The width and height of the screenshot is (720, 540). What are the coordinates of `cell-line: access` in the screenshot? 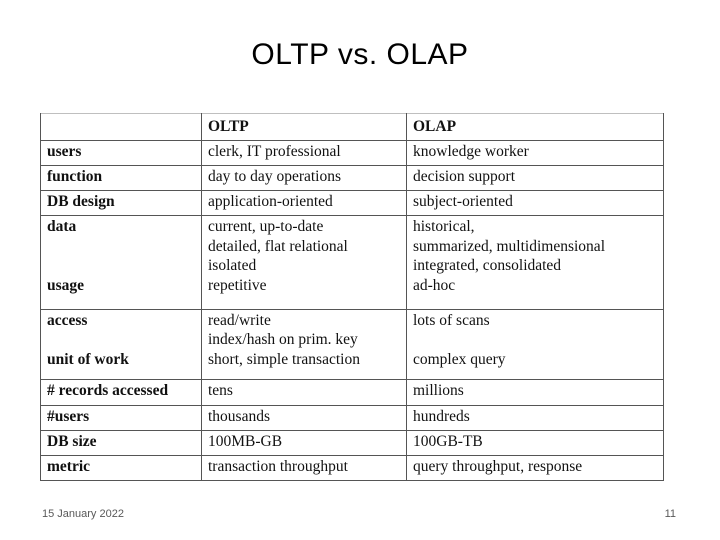 It's located at (67, 320).